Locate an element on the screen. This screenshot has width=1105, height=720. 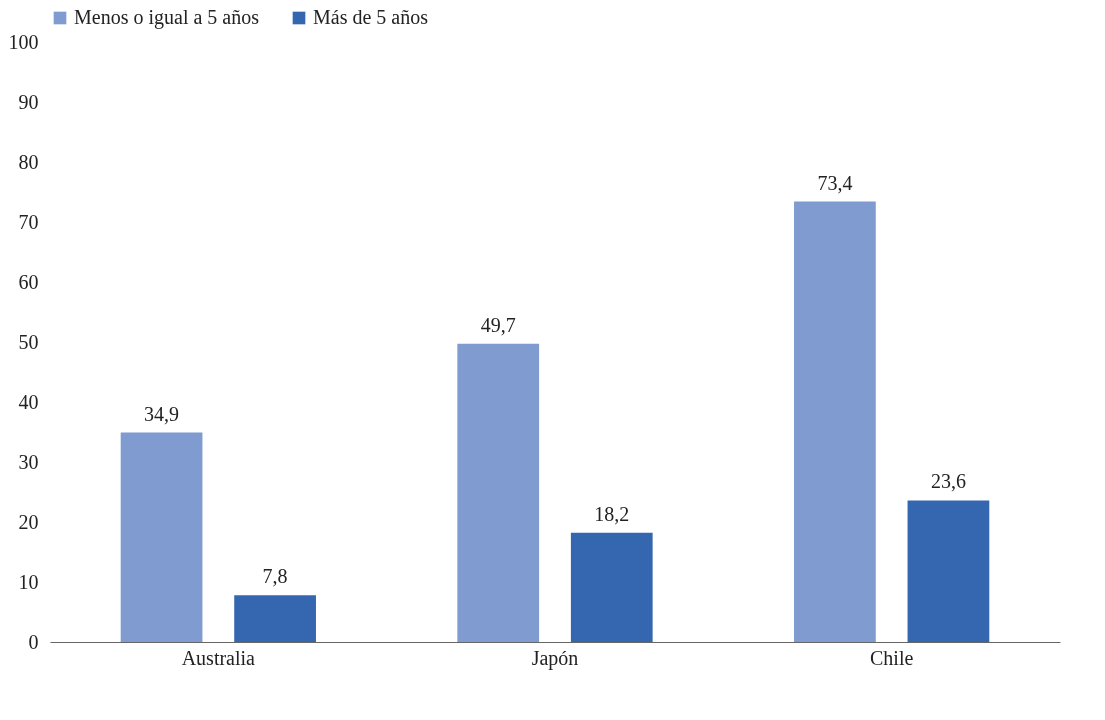
data-label: 49,7 is located at coordinates (498, 324).